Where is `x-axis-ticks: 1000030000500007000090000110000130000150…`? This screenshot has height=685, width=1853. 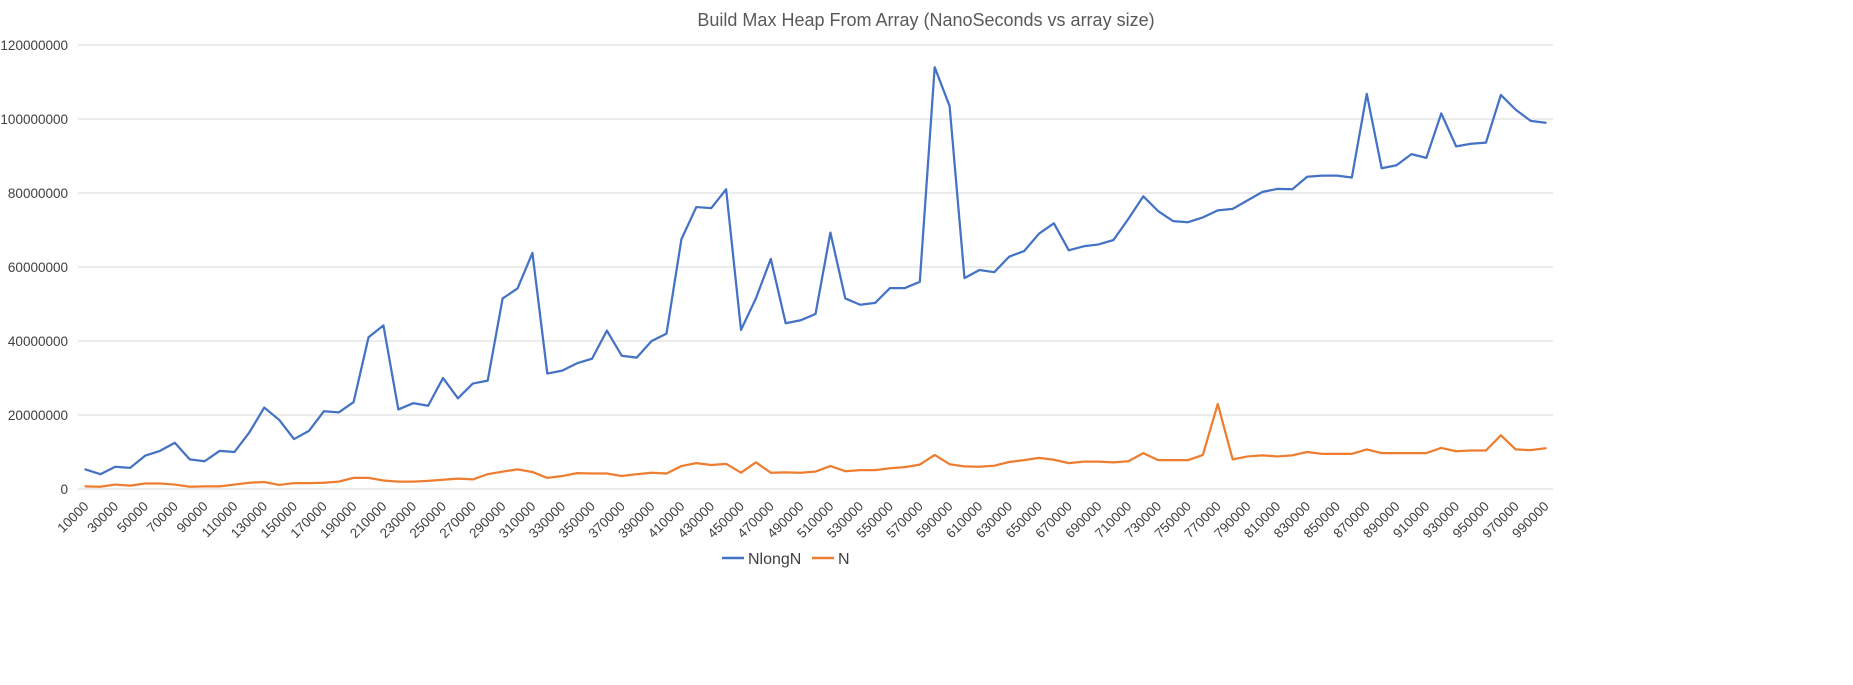
x-axis-ticks: 1000030000500007000090000110000130000150… is located at coordinates (802, 520).